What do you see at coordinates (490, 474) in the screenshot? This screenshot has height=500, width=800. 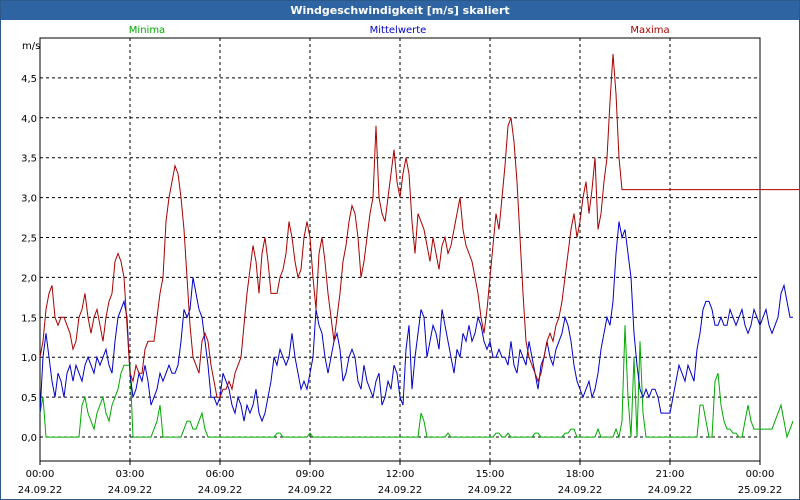 I see `x-tick-time-label: 15:00` at bounding box center [490, 474].